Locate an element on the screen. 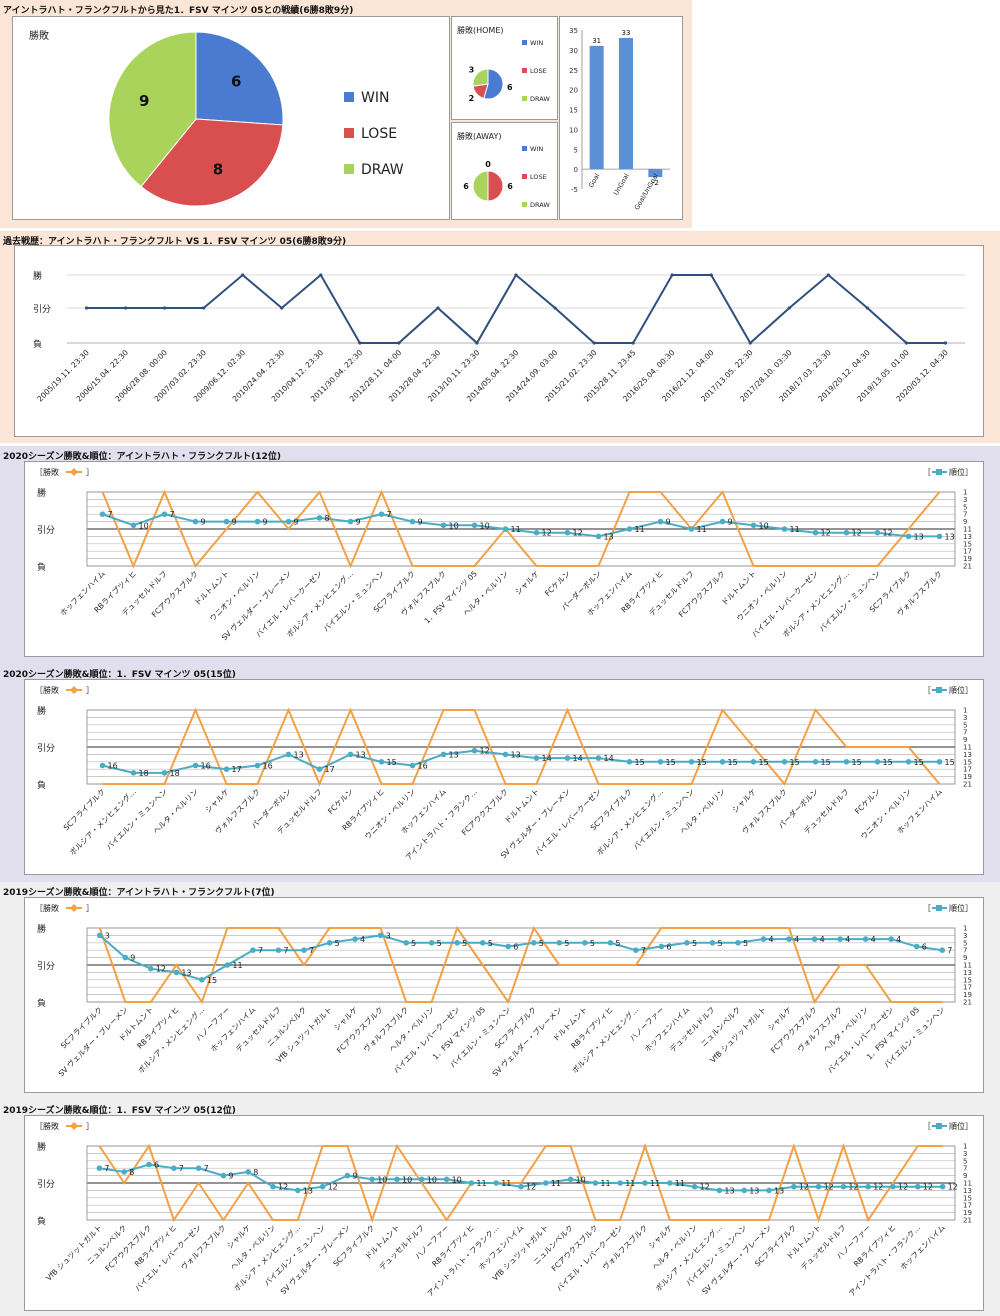  legend-label-win: WIN is located at coordinates (375, 98).